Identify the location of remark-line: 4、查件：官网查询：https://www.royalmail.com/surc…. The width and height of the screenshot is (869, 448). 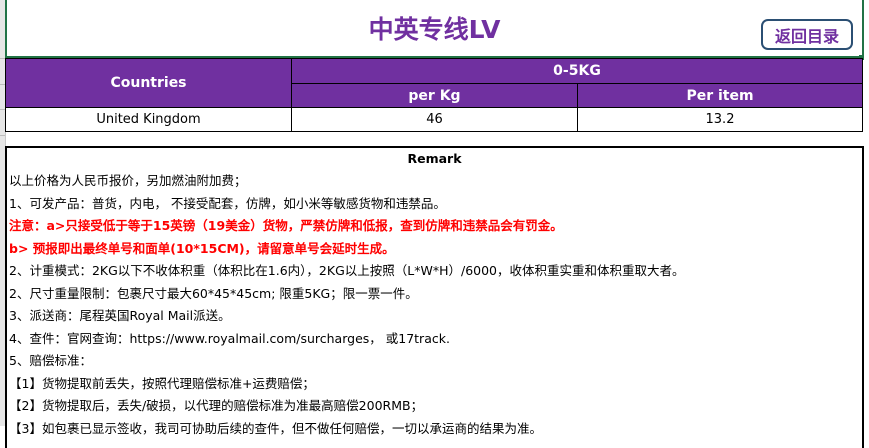
(229, 338).